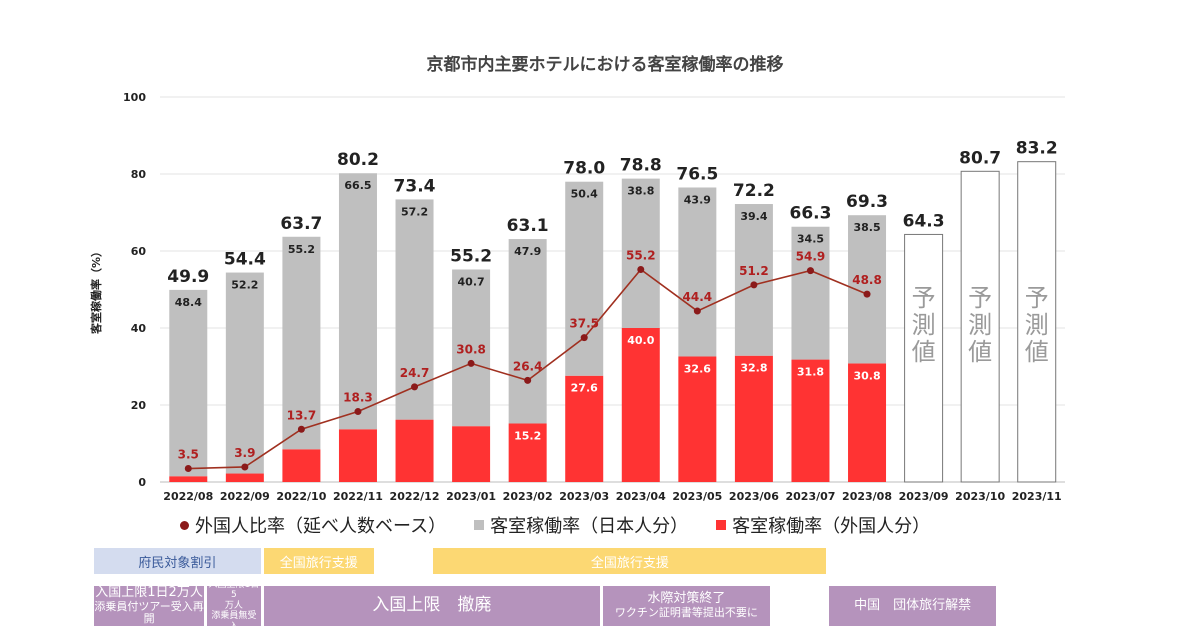 The image size is (1200, 632). I want to click on x-tick-label: 2023/10, so click(980, 496).